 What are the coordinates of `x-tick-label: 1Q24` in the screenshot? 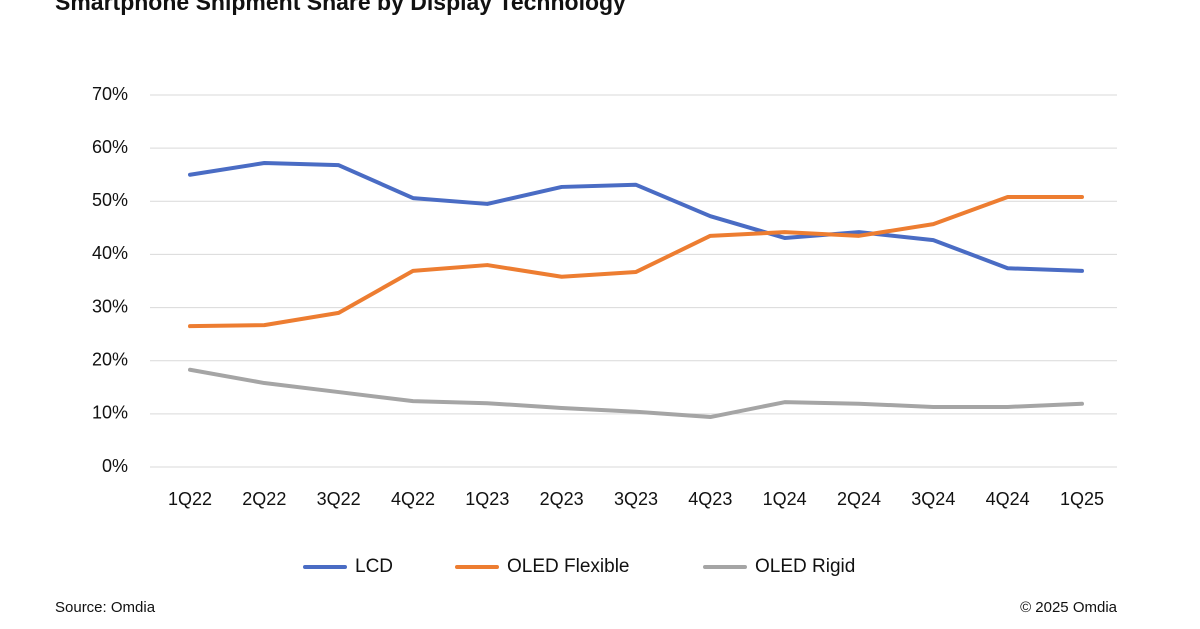 It's located at (785, 499).